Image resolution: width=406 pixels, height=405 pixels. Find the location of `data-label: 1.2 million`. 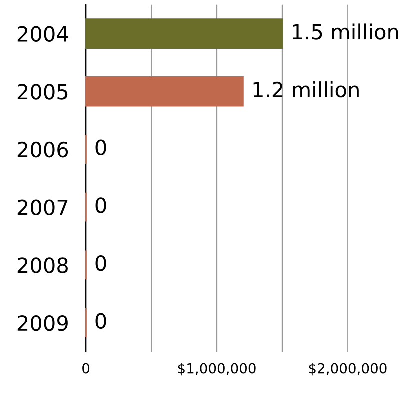

data-label: 1.2 million is located at coordinates (306, 90).